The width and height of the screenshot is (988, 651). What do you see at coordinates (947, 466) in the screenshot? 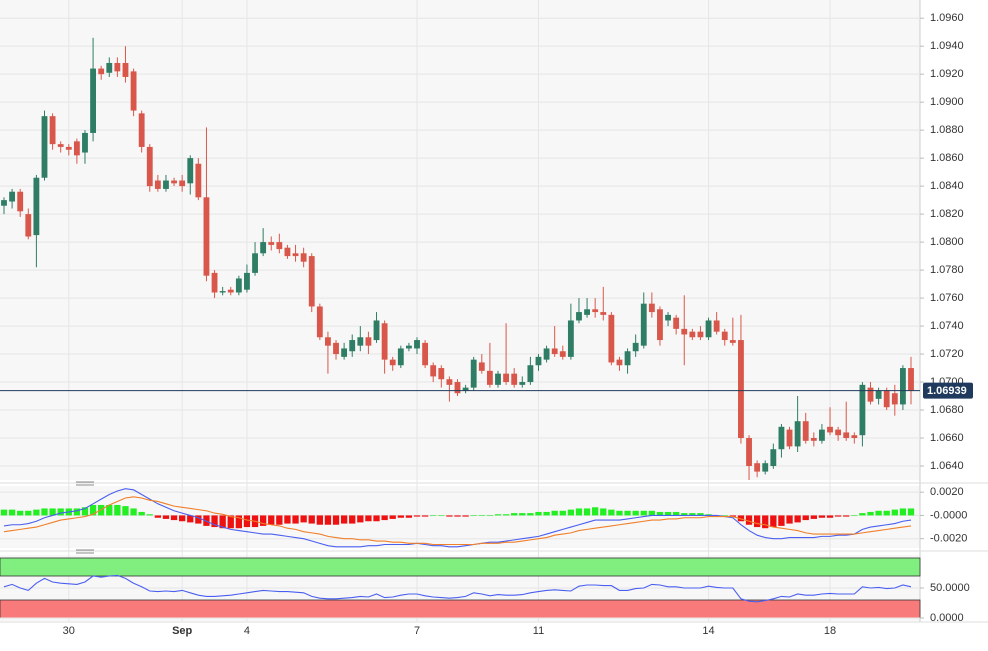
I see `y-tick-label: 1.0640` at bounding box center [947, 466].